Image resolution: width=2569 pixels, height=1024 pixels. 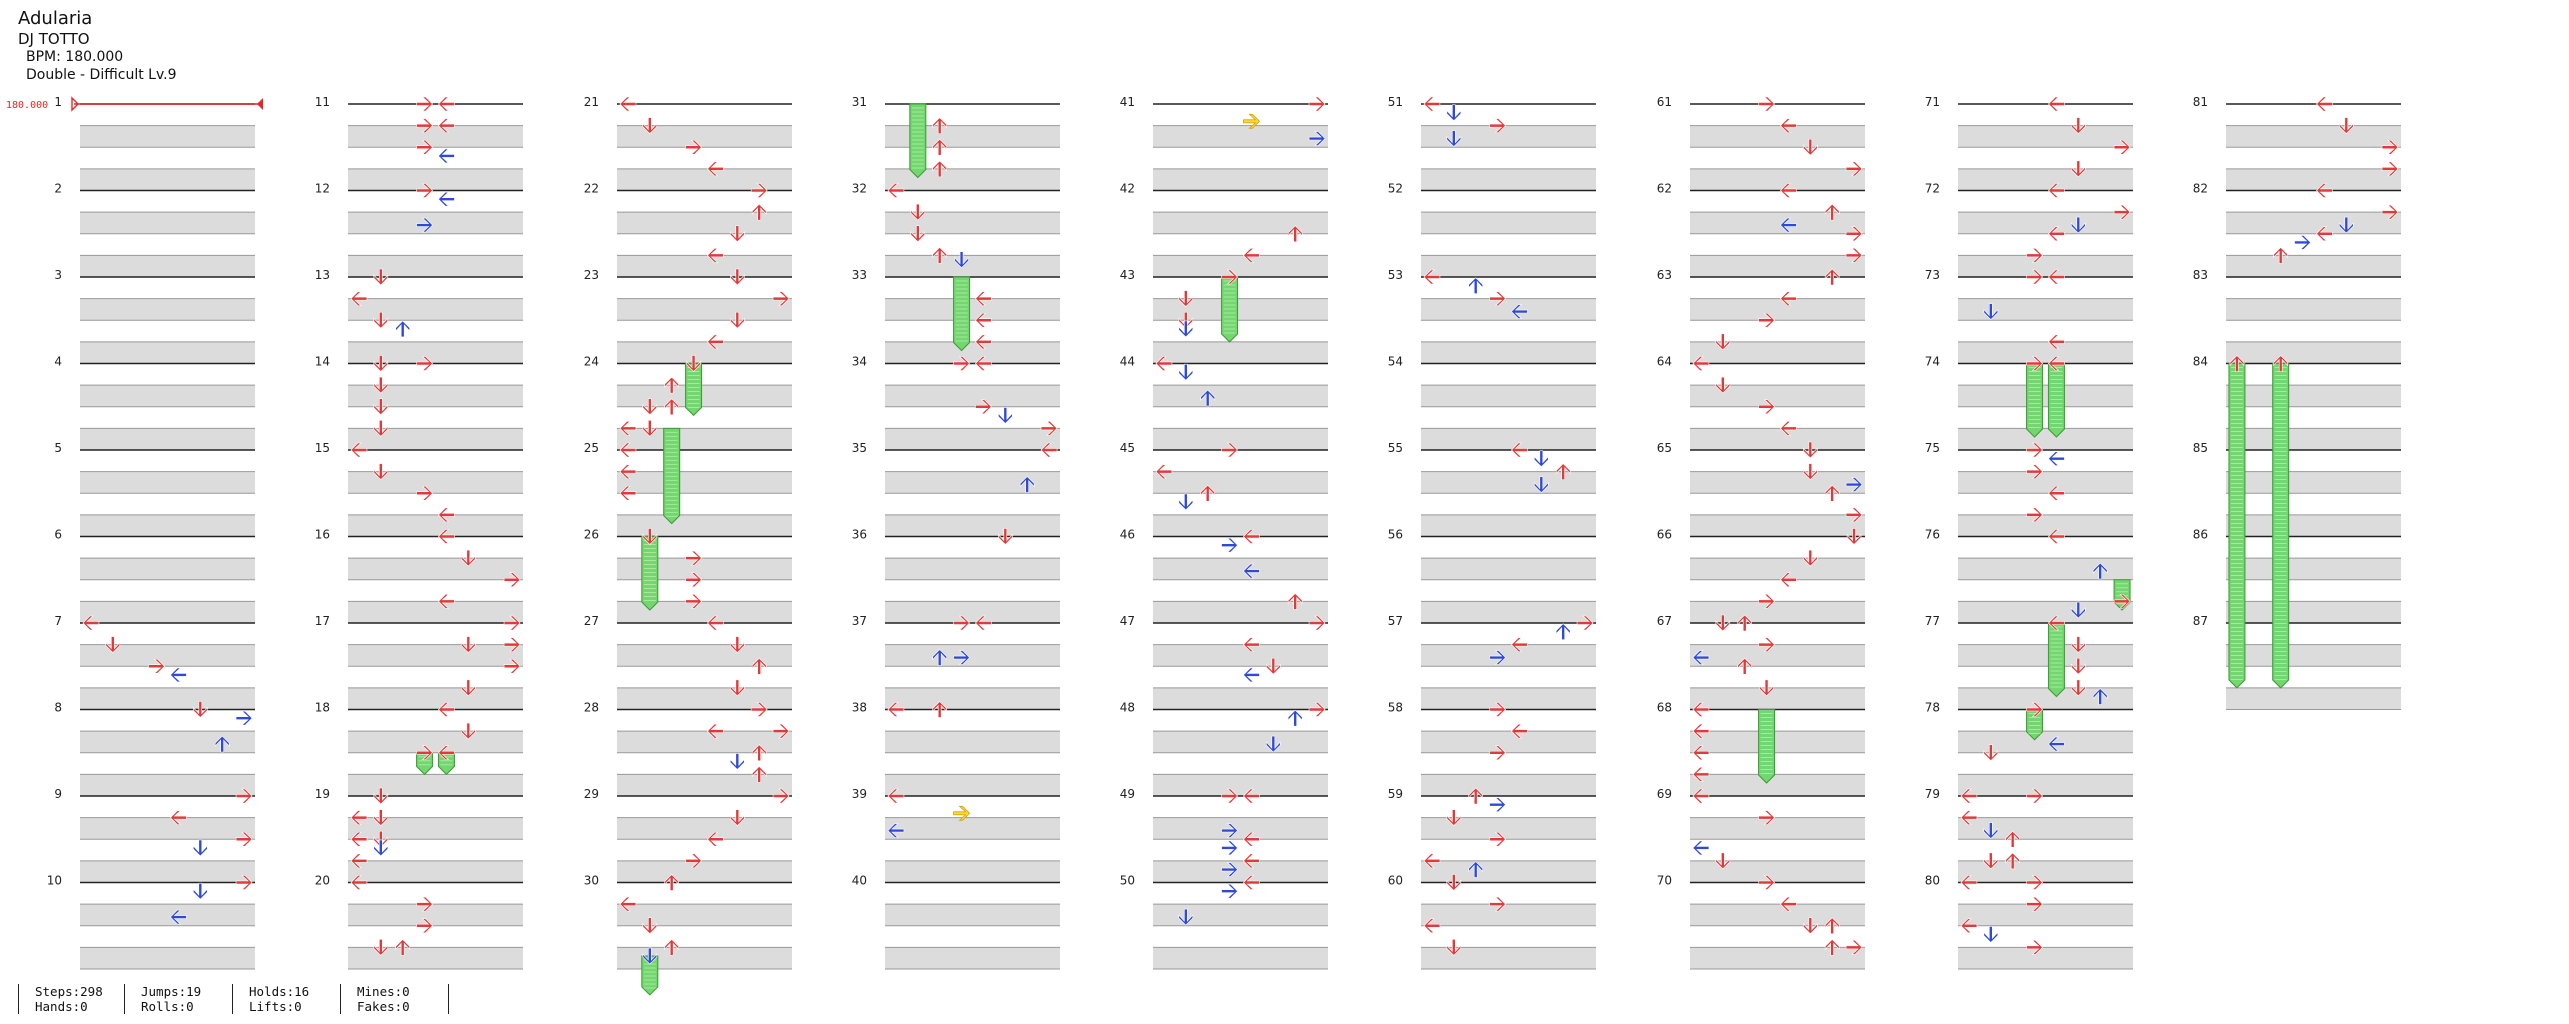 What do you see at coordinates (1127, 189) in the screenshot?
I see `measure-number: 42` at bounding box center [1127, 189].